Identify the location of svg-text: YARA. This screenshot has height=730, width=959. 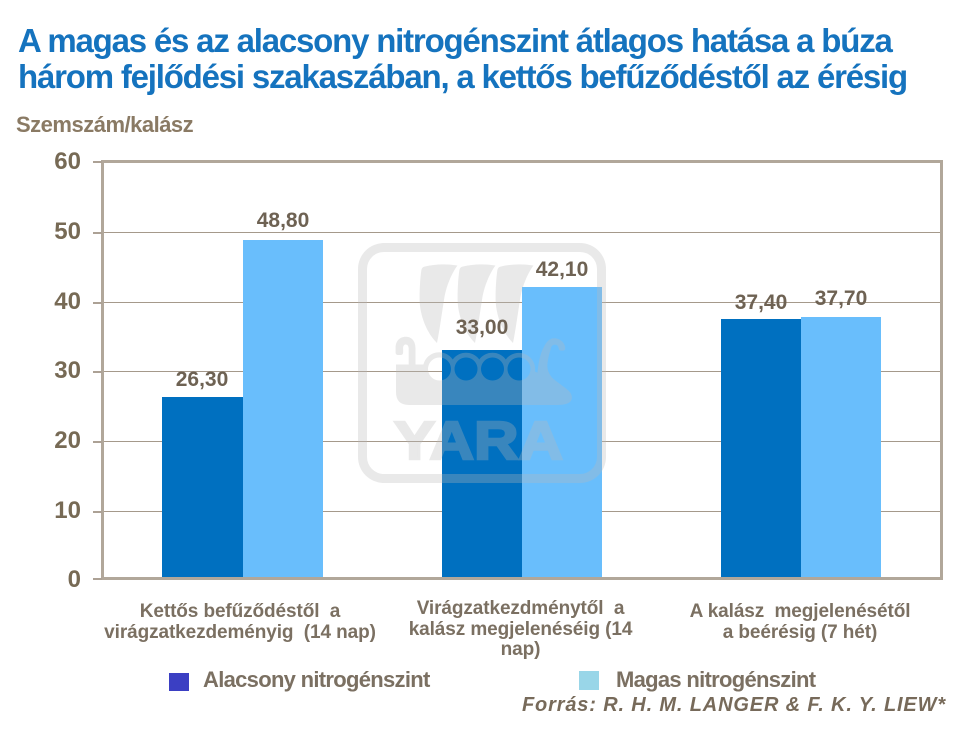
(478, 441).